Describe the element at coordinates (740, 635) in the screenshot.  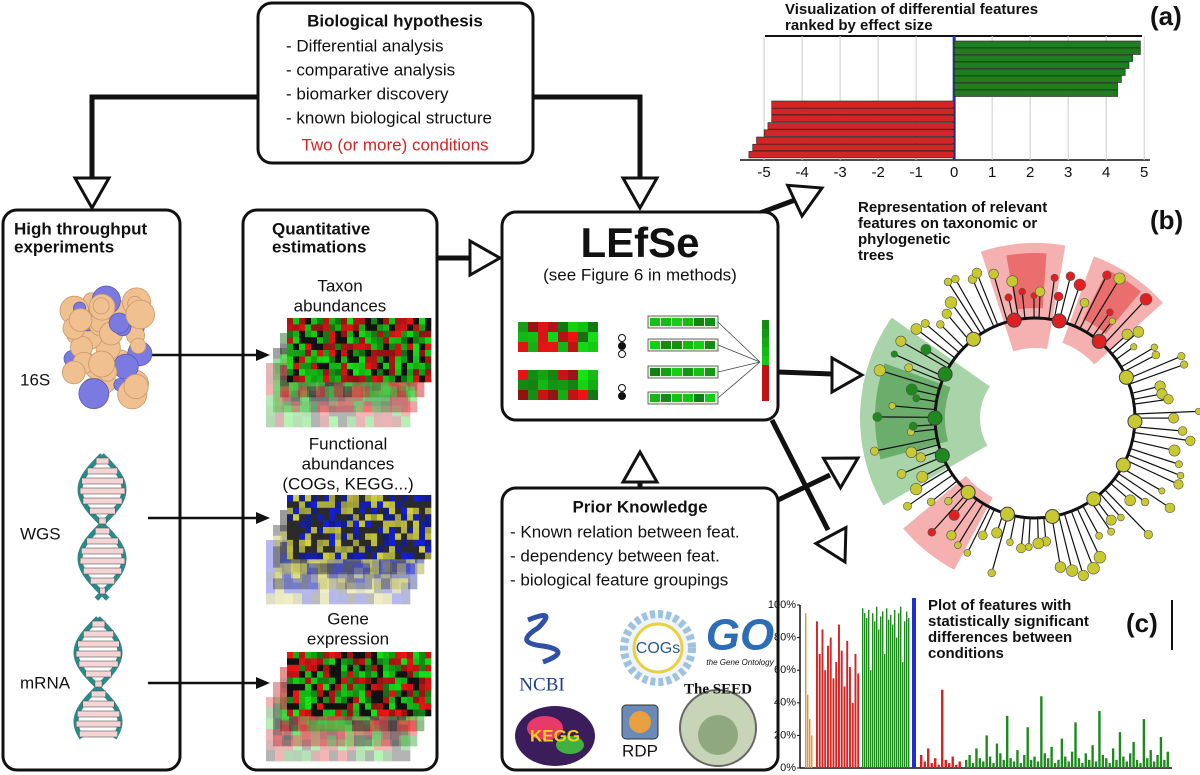
I see `logo-go: GO` at that location.